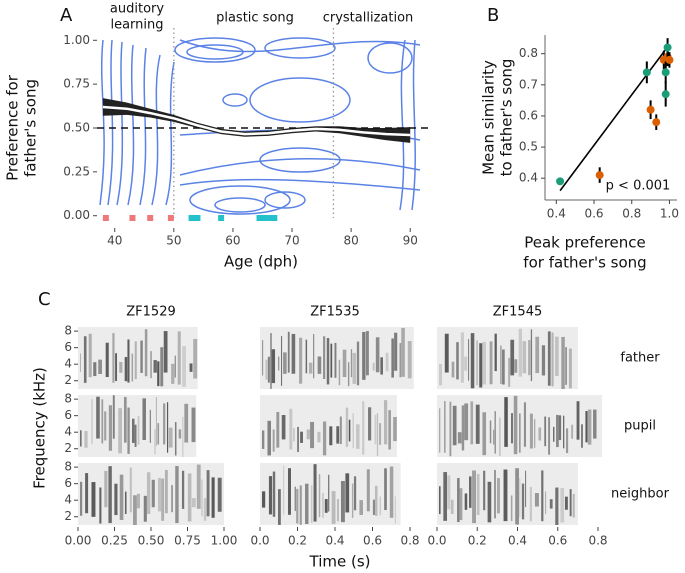  I want to click on y-tick-label: 2, so click(68, 516).